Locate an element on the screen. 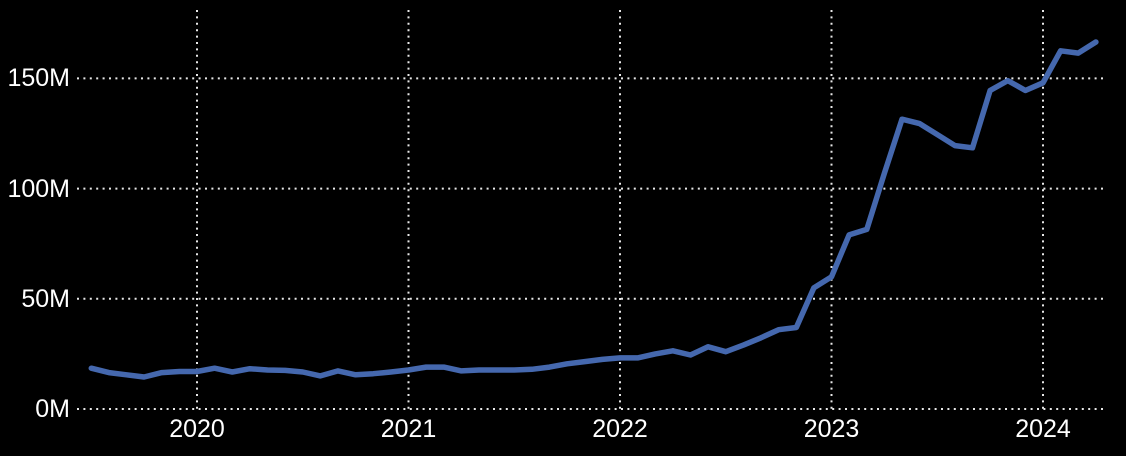 The height and width of the screenshot is (456, 1126). y-tick-label-0m: 0M is located at coordinates (52, 409).